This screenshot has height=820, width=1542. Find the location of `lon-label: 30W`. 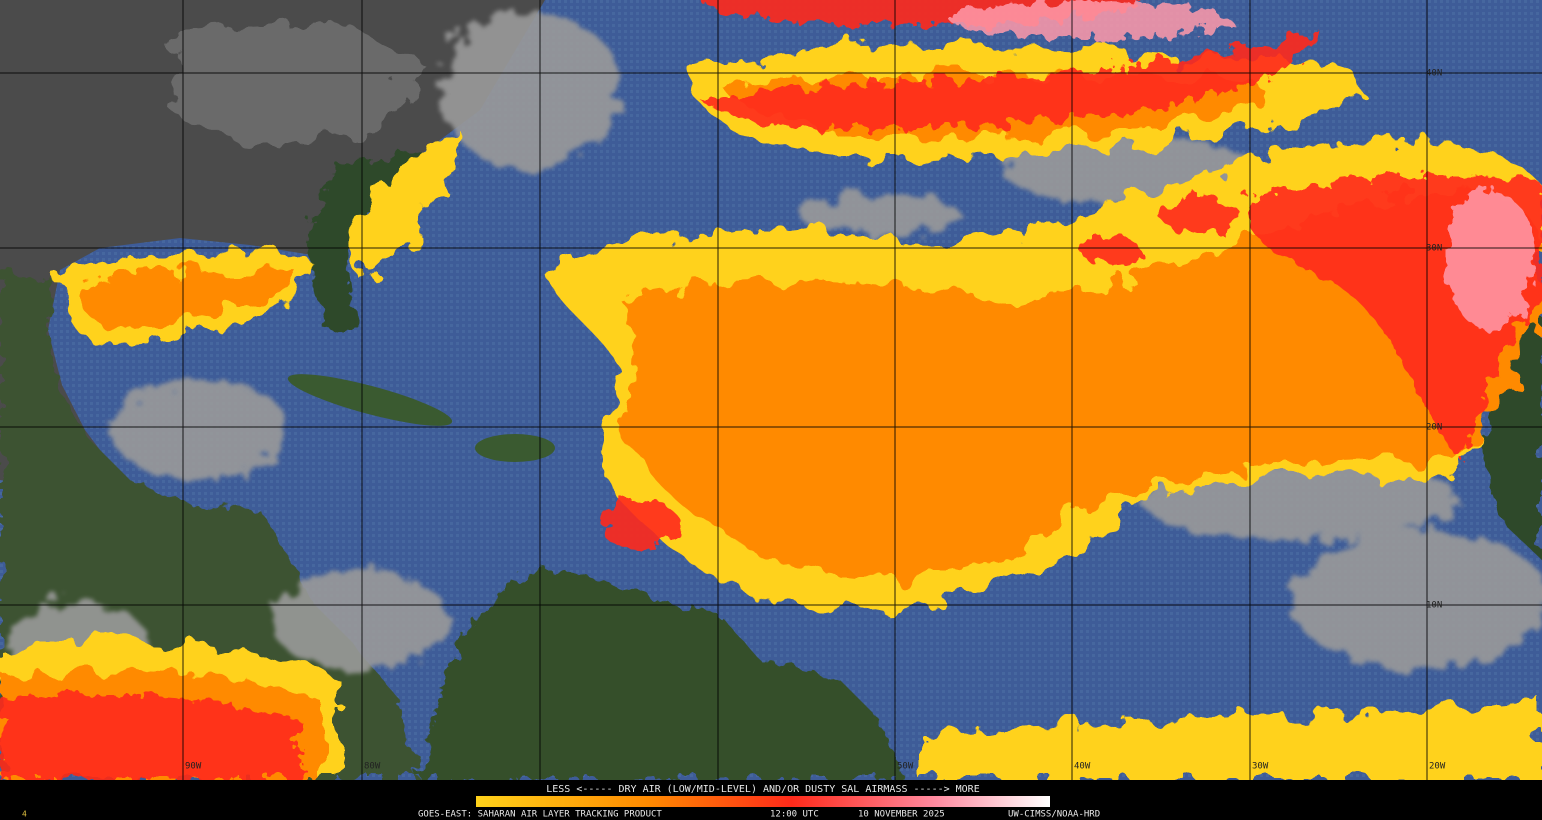

lon-label: 30W is located at coordinates (1260, 767).